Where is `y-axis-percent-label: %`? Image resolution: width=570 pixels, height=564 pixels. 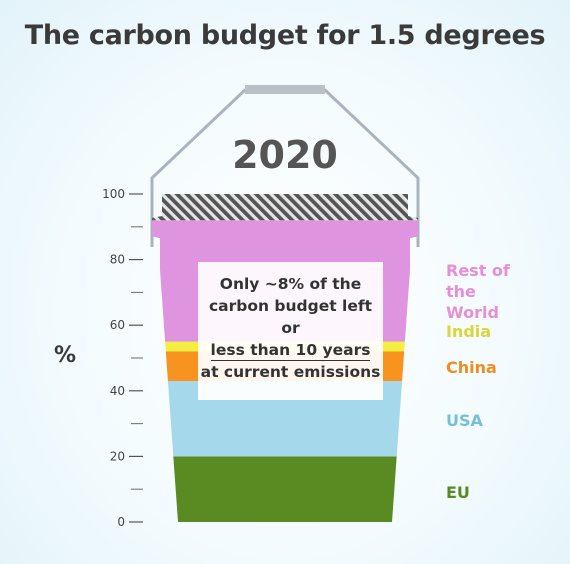 y-axis-percent-label: % is located at coordinates (65, 355).